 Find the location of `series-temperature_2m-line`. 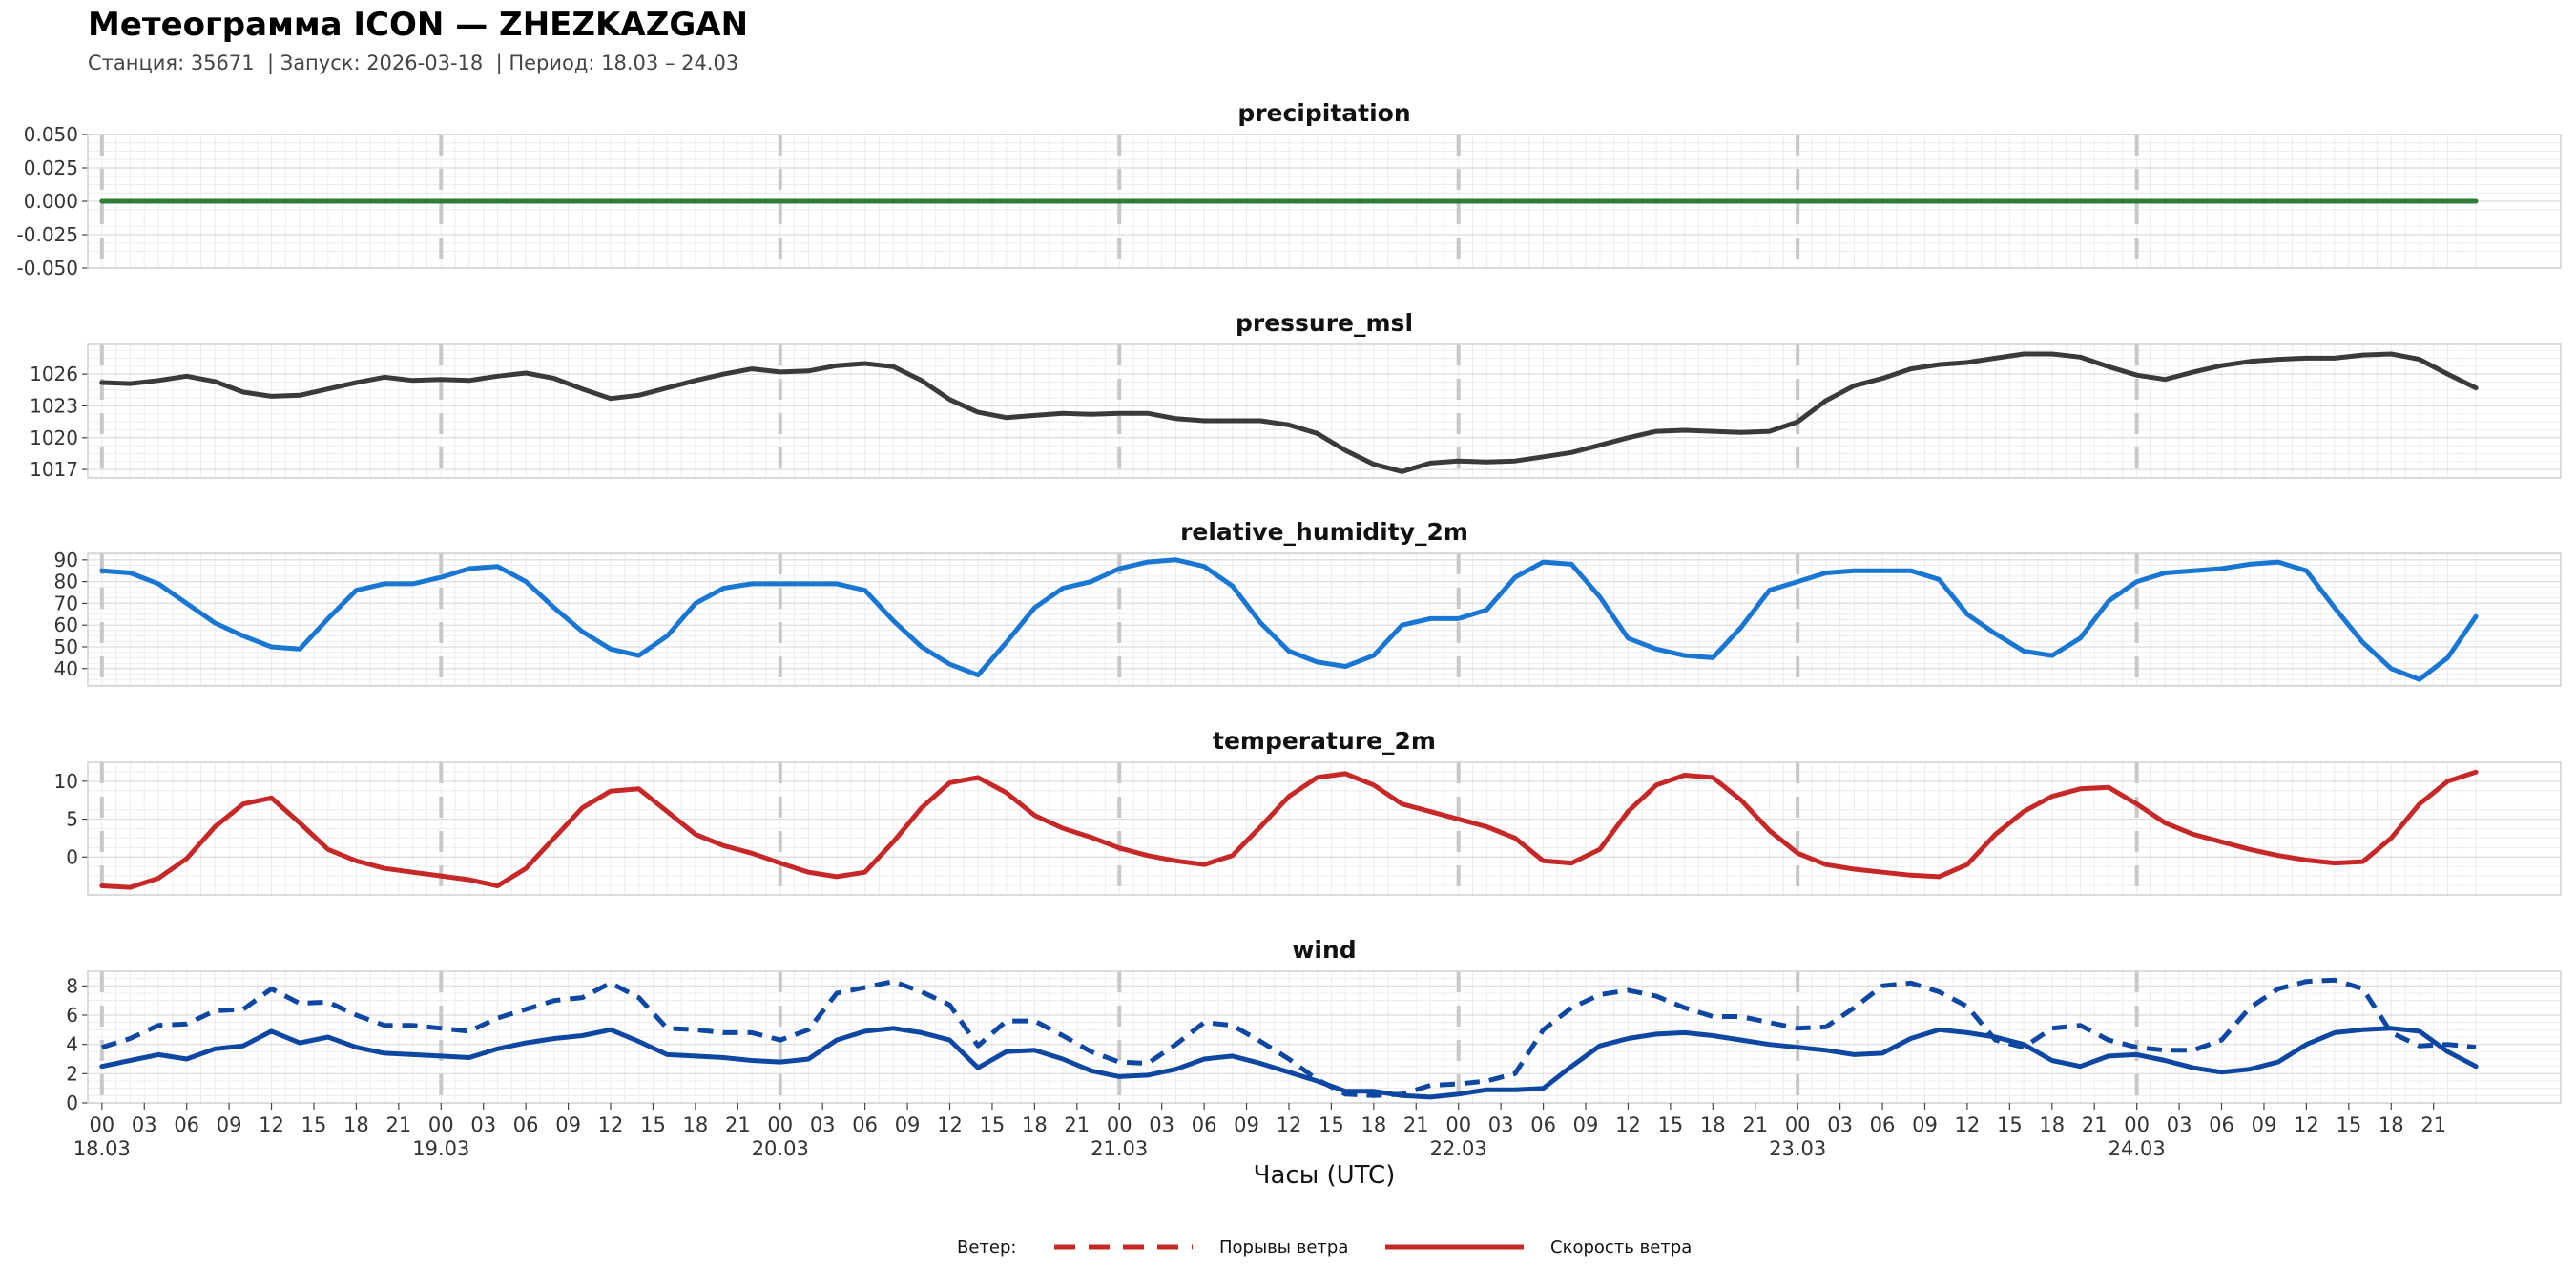

series-temperature_2m-line is located at coordinates (1289, 829).